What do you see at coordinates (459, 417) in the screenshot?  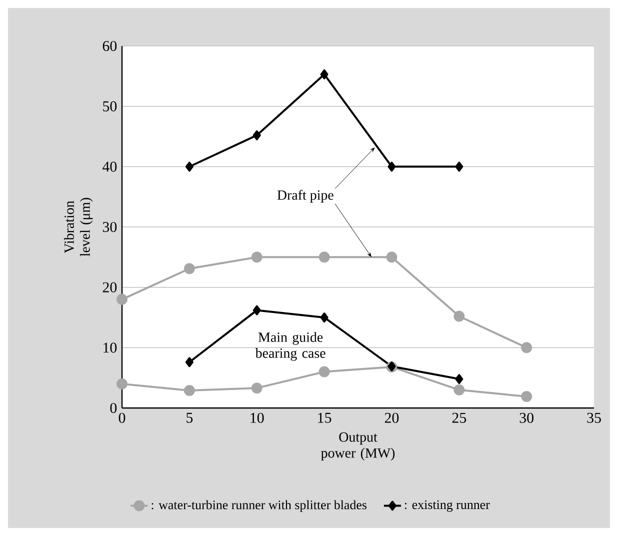 I see `x-tick-label: 25` at bounding box center [459, 417].